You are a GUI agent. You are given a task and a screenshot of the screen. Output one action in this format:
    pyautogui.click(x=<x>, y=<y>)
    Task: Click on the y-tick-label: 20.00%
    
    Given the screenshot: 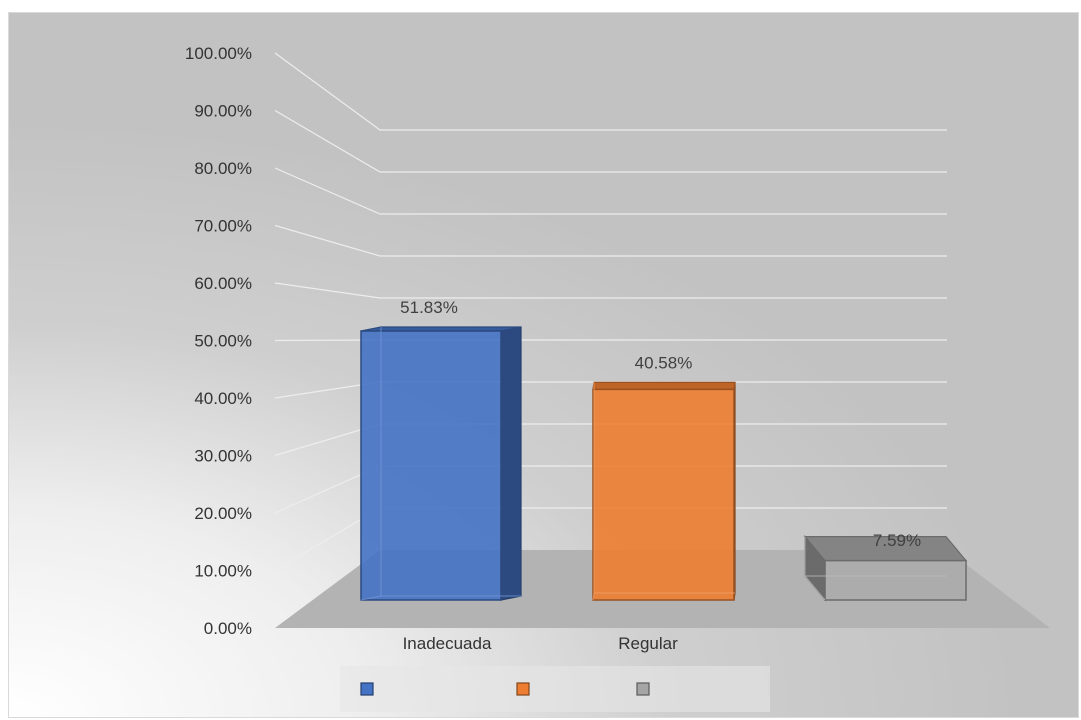 What is the action you would take?
    pyautogui.click(x=223, y=513)
    